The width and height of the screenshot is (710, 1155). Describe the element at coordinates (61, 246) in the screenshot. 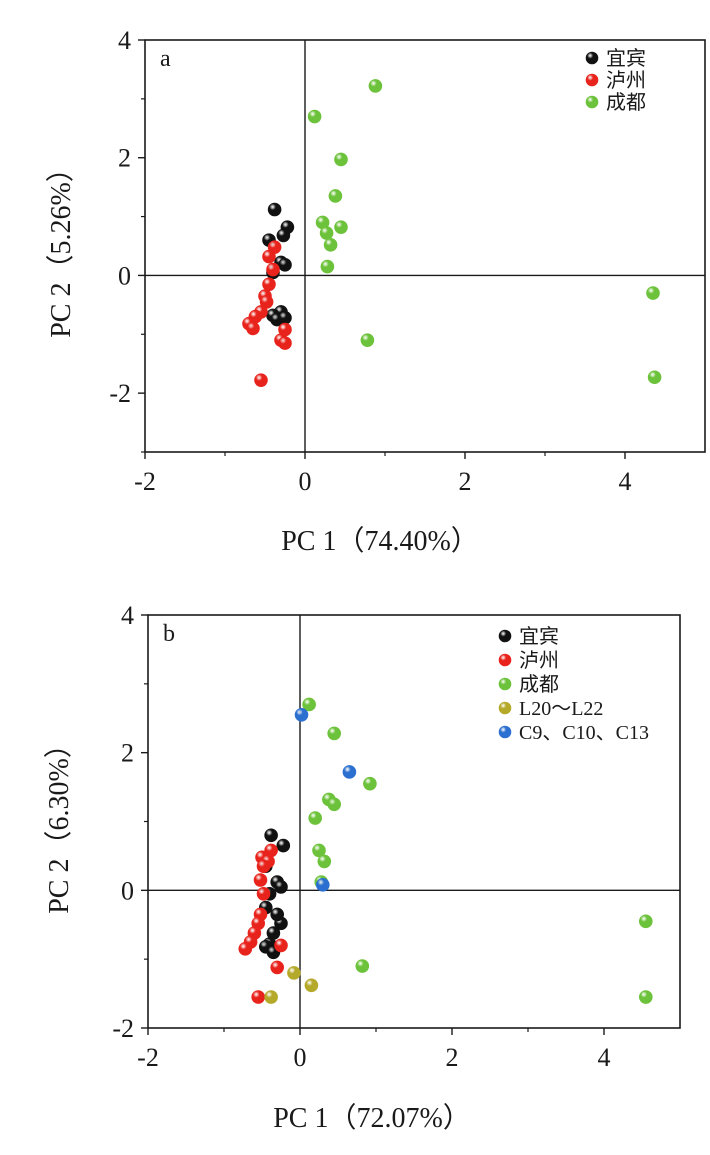

I see `y-axis-label: PC 2（5.26%）` at that location.